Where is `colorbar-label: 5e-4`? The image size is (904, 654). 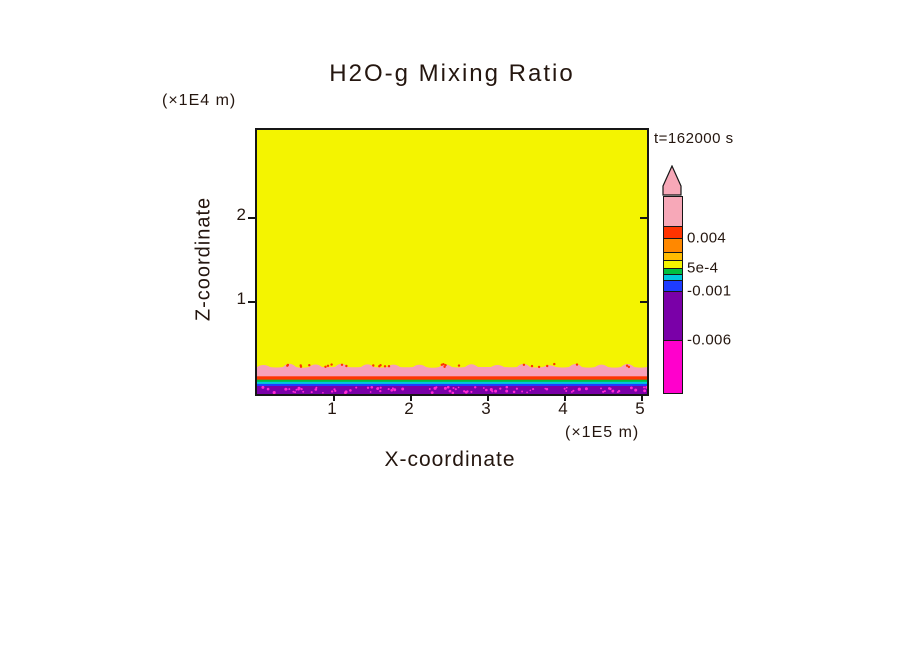 colorbar-label: 5e-4 is located at coordinates (703, 268).